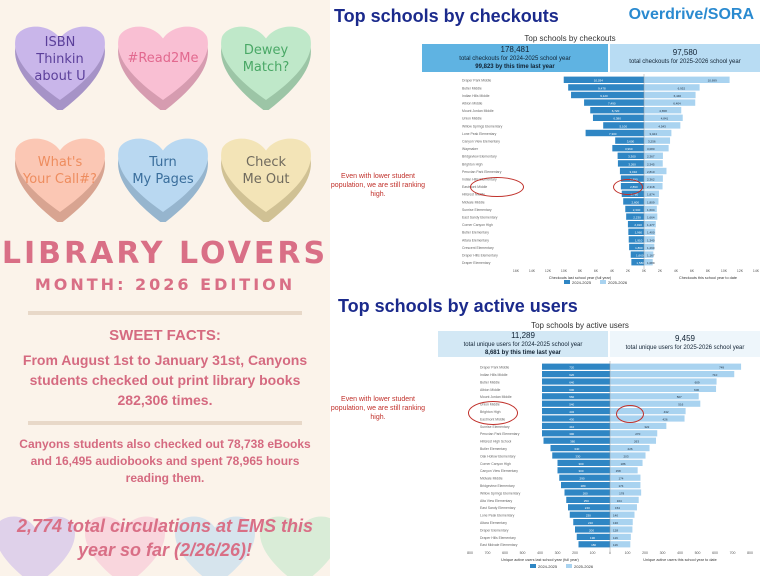 The image size is (768, 576). Describe the element at coordinates (617, 119) in the screenshot. I see `value-label-2024-2025: 6,380` at that location.